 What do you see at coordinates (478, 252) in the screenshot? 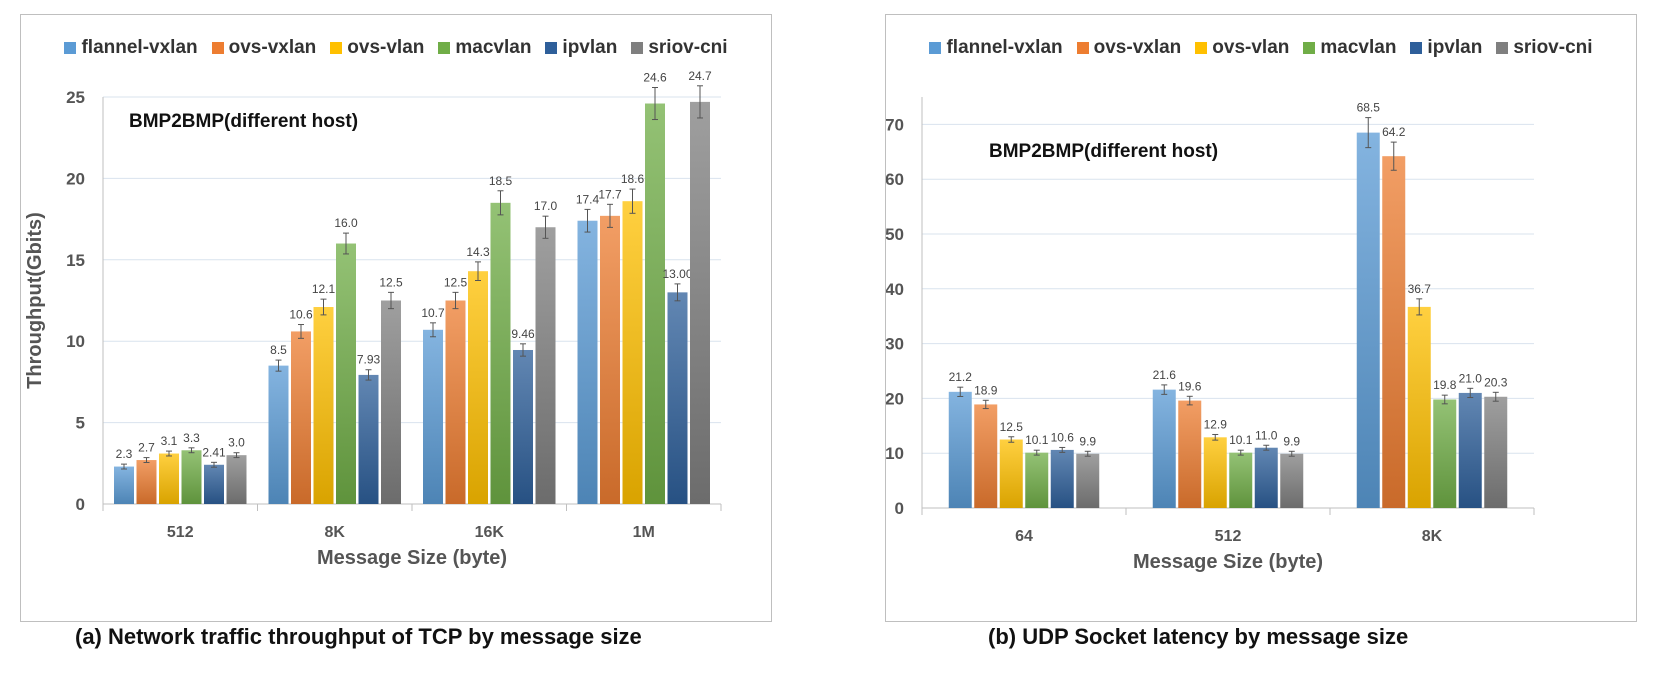
I see `data-label: 14.3` at bounding box center [478, 252].